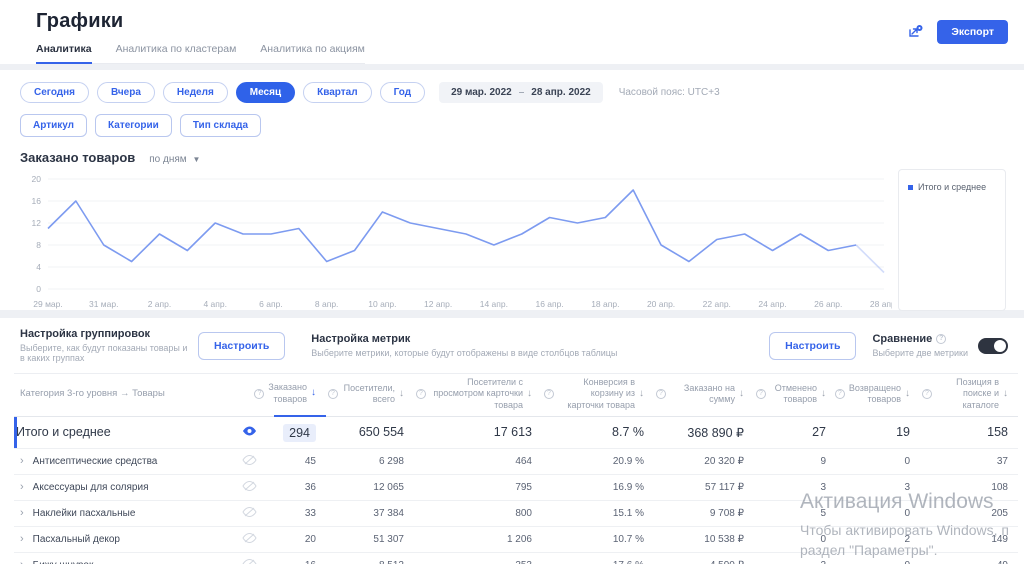  What do you see at coordinates (516, 558) in the screenshot?
I see `table-row: › Бижу шнурок 168 51235317.6 %4 590 ₽2049` at bounding box center [516, 558].